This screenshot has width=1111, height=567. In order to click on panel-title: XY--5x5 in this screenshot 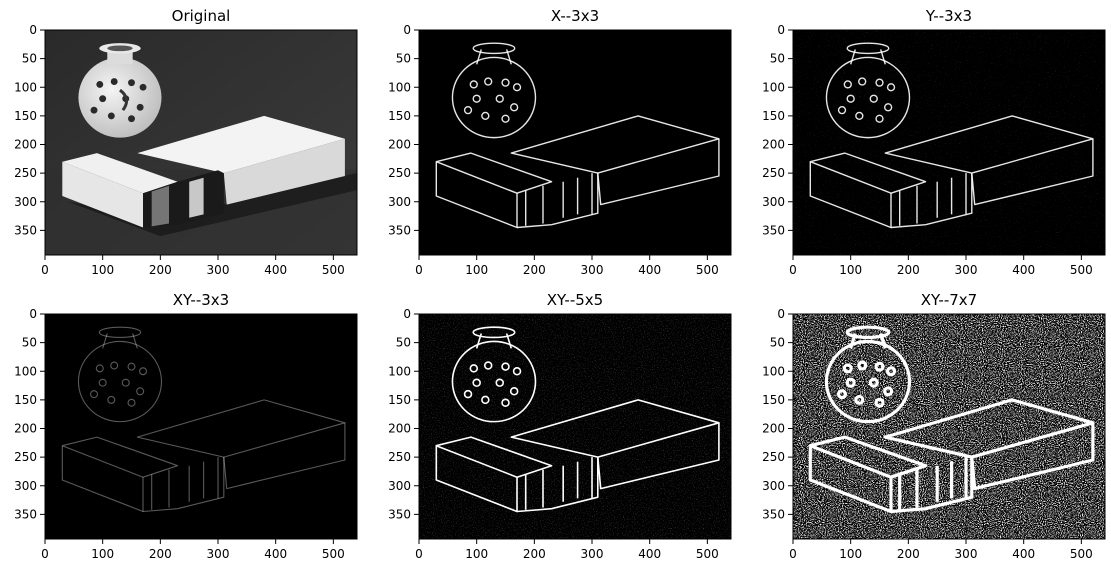, I will do `click(575, 300)`.